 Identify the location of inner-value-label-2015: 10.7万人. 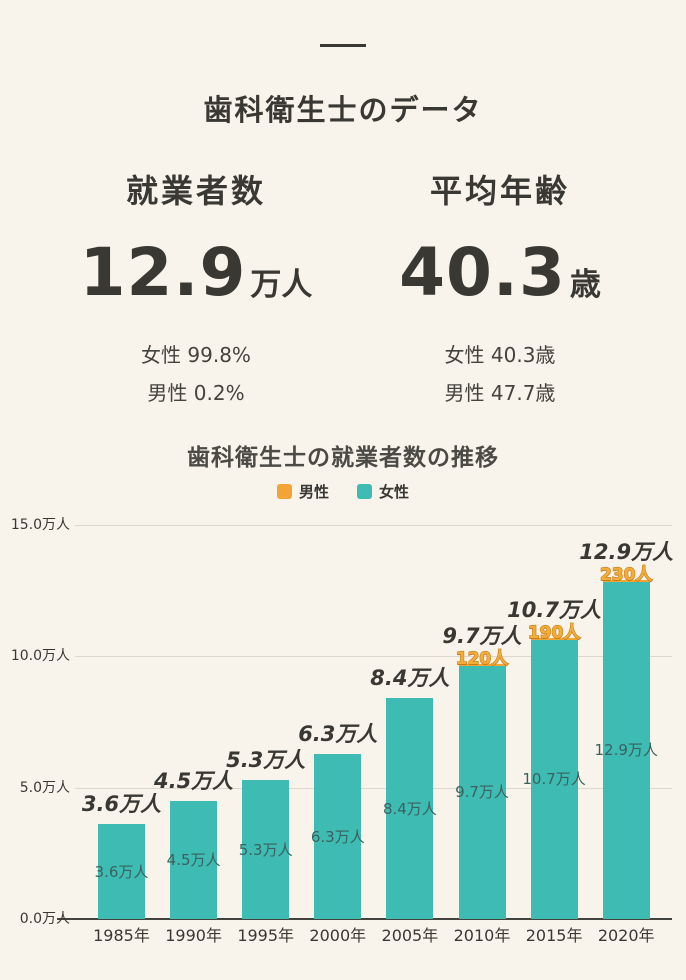
(554, 778).